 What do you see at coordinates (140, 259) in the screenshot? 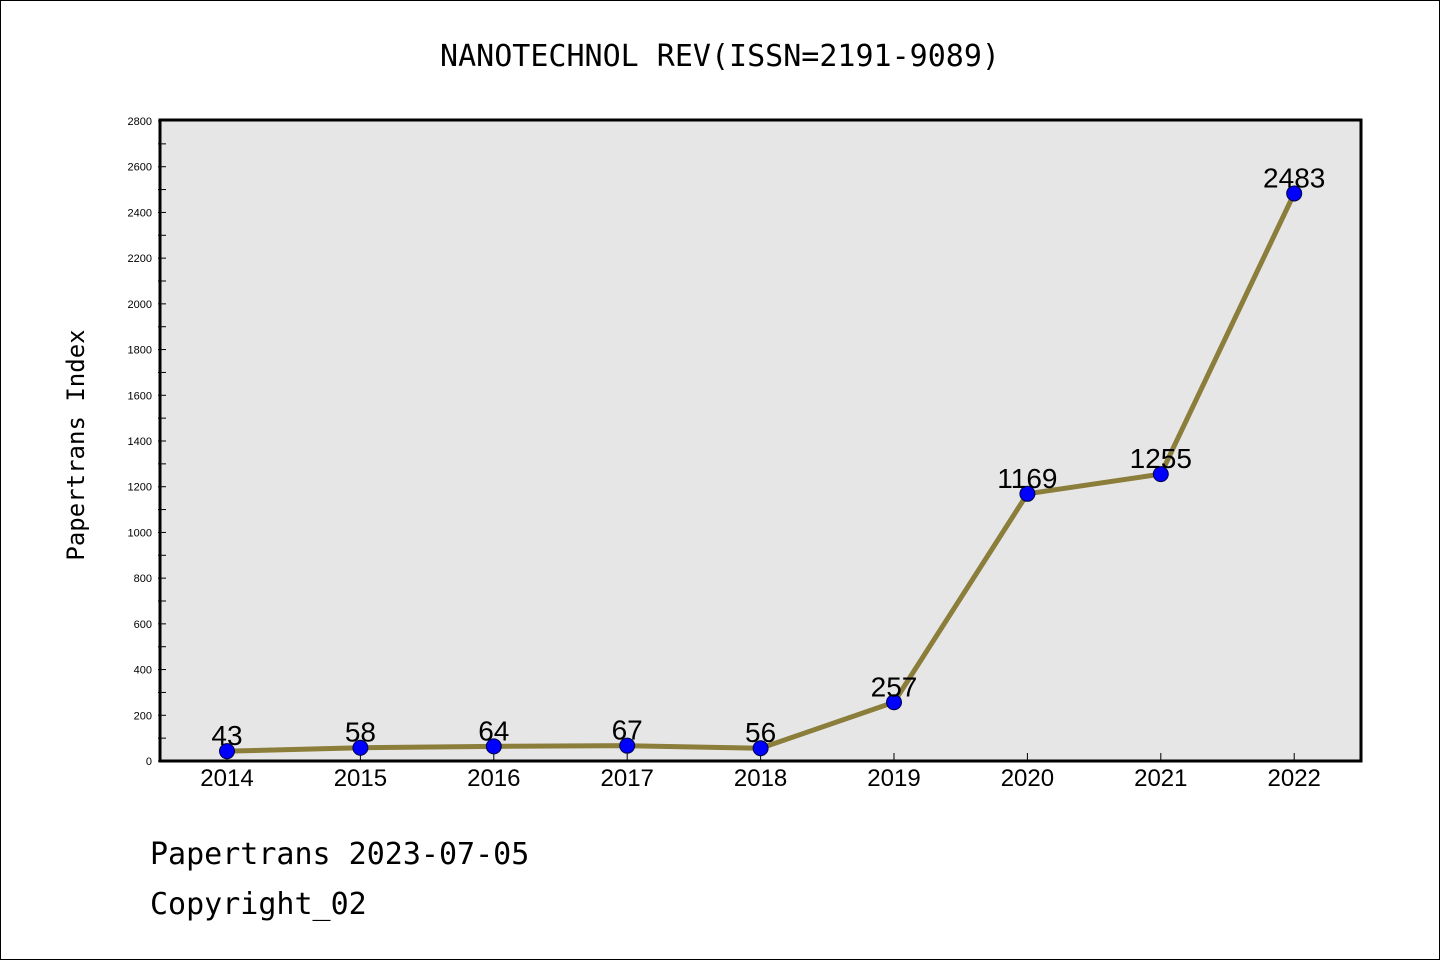
I see `y-tick-label: 2200` at bounding box center [140, 259].